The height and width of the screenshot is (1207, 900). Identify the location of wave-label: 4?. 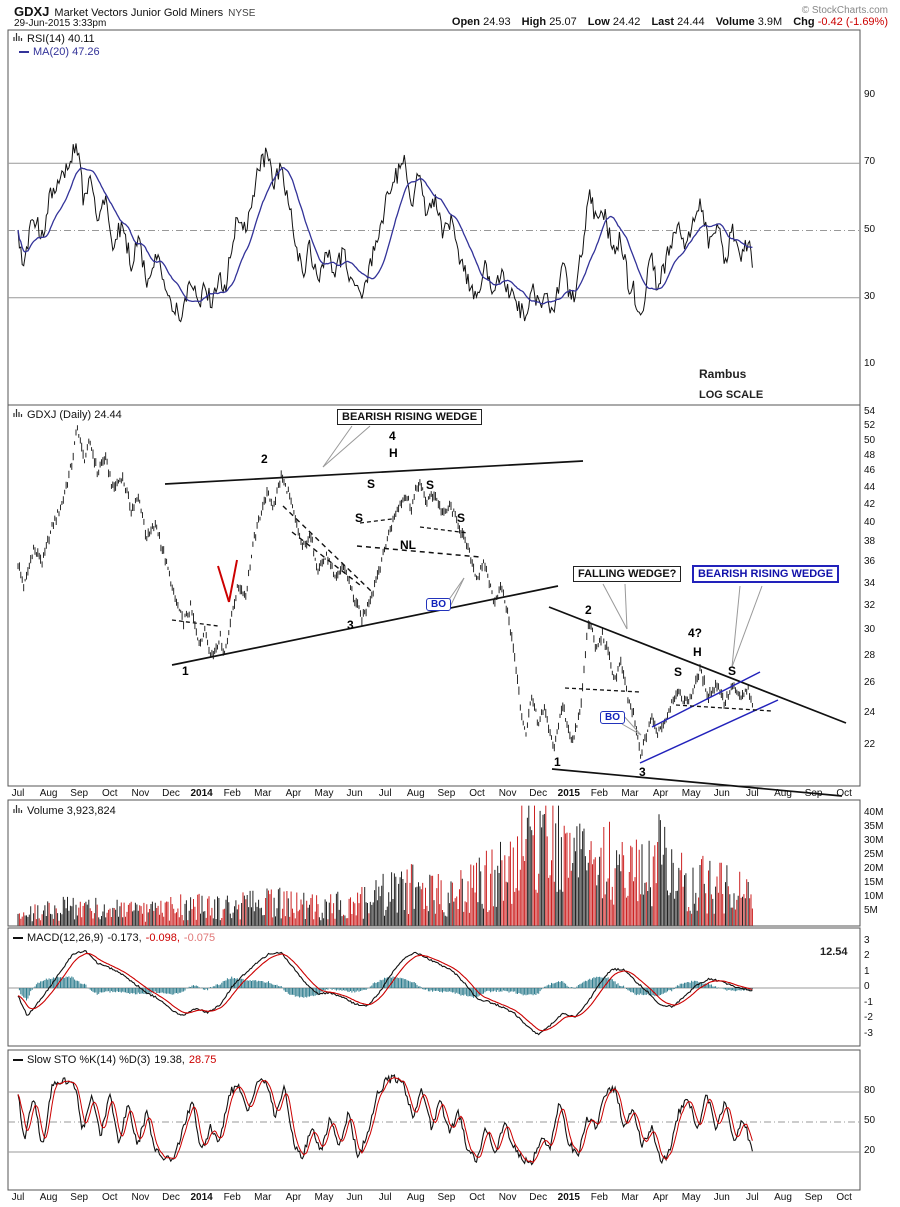
(695, 633).